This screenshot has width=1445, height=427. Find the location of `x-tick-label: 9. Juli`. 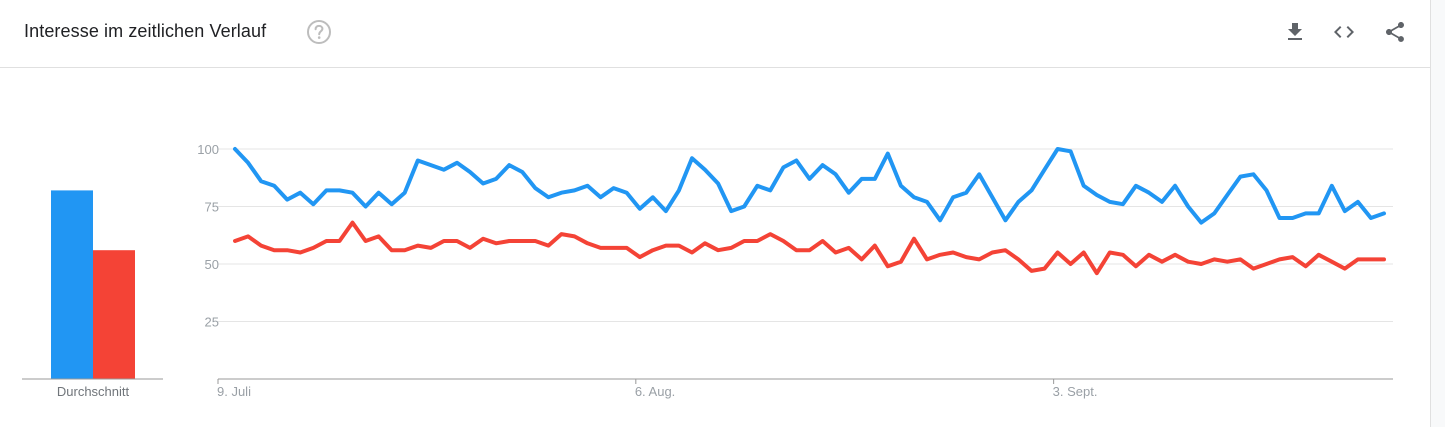

x-tick-label: 9. Juli is located at coordinates (234, 391).